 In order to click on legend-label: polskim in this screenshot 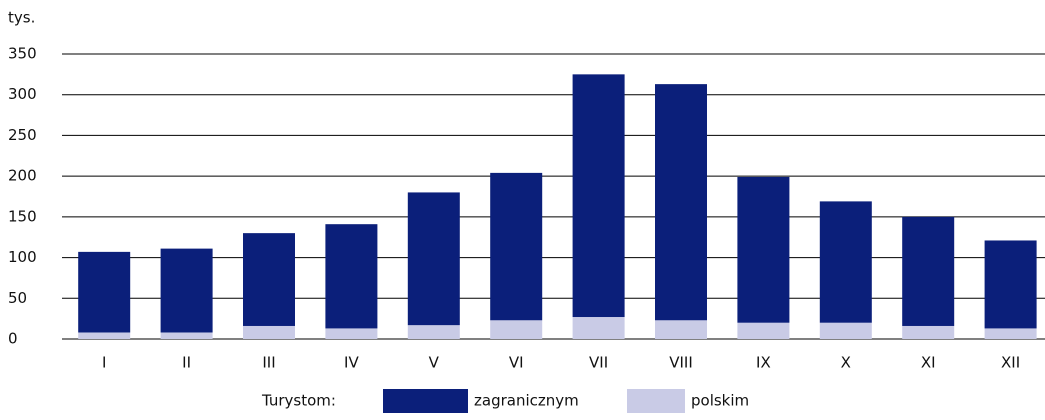, I will do `click(720, 401)`.